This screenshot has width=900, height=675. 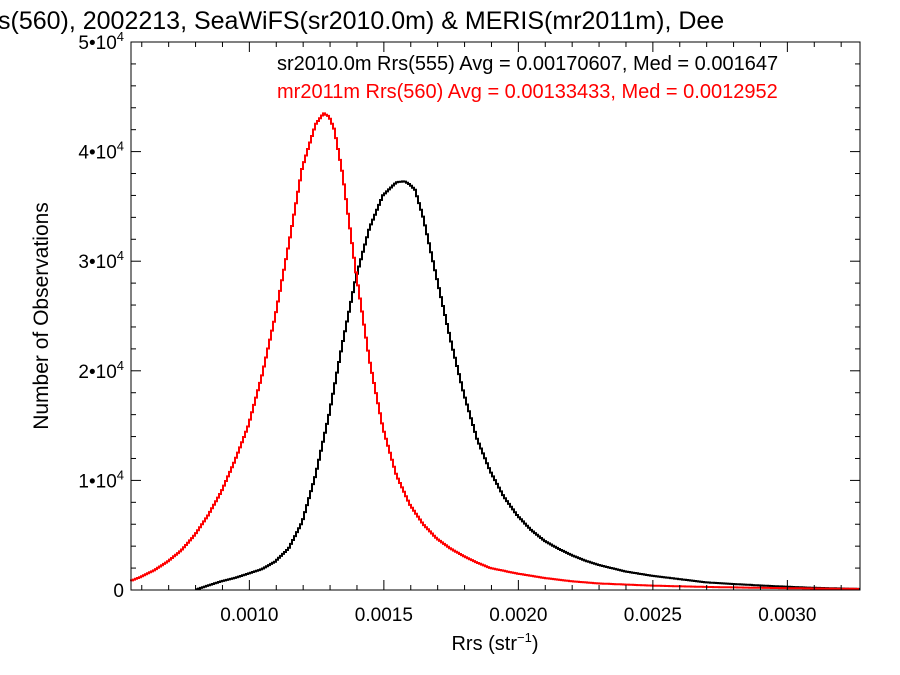 I want to click on x-tick-label: 0.0010, so click(x=249, y=615).